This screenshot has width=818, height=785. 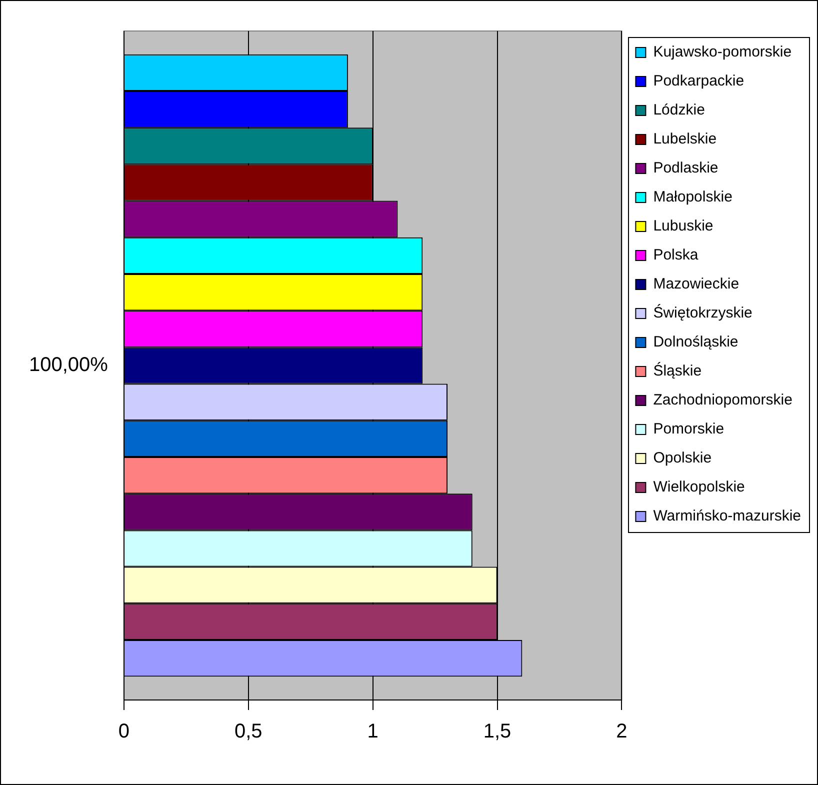 I want to click on legend-label: Zachodniopomorskie, so click(x=722, y=400).